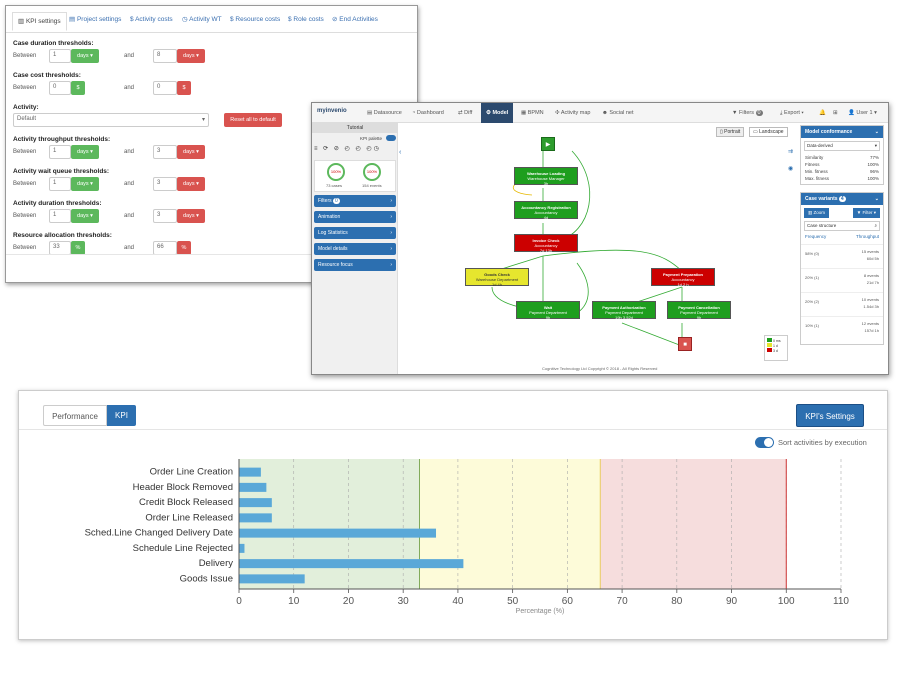  What do you see at coordinates (165, 184) in the screenshot?
I see `wait-queue-max-input: 3` at bounding box center [165, 184].